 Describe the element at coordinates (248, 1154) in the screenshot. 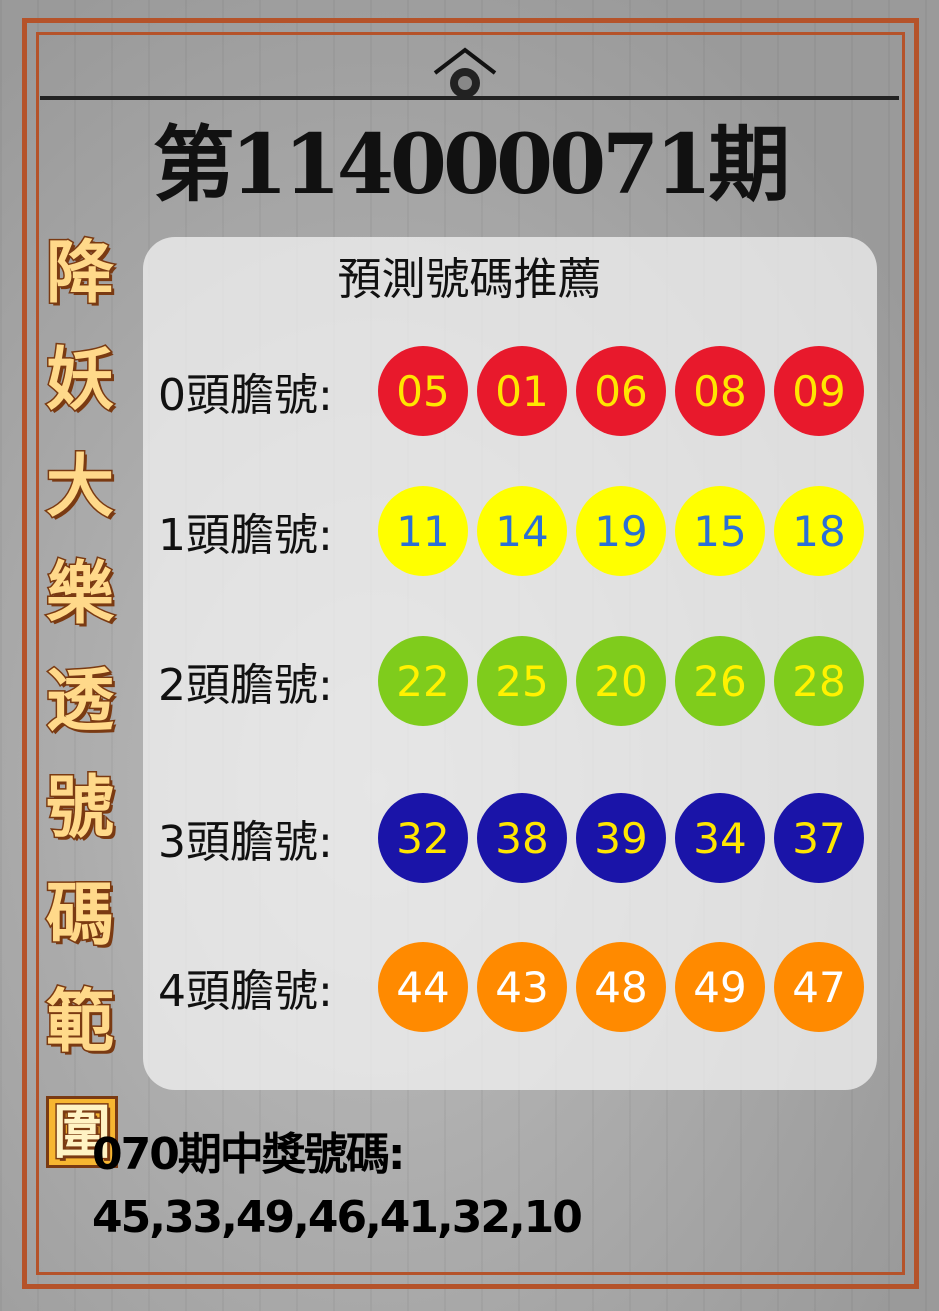

I see `previous-draw-label: 070期中獎號碼:` at that location.